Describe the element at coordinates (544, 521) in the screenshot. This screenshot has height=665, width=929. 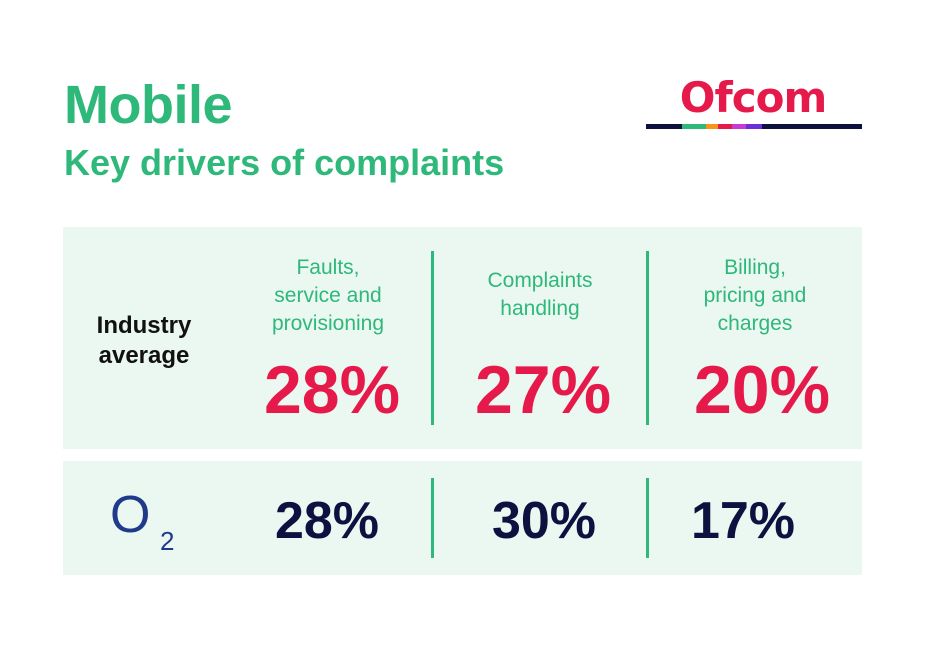
I see `o2-value-complaints-handling: 30%` at that location.